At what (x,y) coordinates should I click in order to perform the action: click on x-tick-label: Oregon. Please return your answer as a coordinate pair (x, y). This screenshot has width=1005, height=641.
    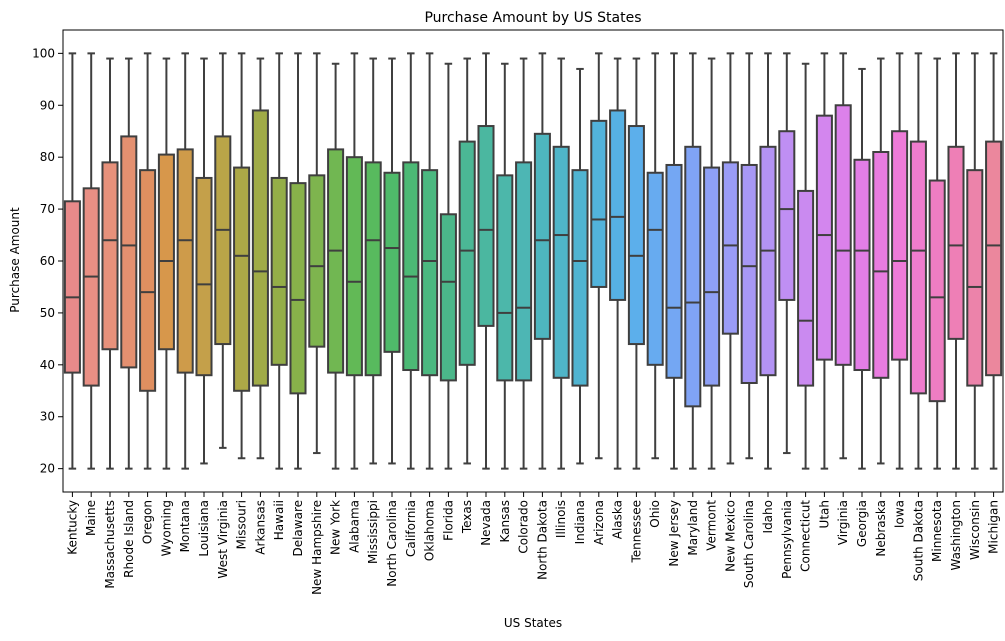
    Looking at the image, I should click on (148, 522).